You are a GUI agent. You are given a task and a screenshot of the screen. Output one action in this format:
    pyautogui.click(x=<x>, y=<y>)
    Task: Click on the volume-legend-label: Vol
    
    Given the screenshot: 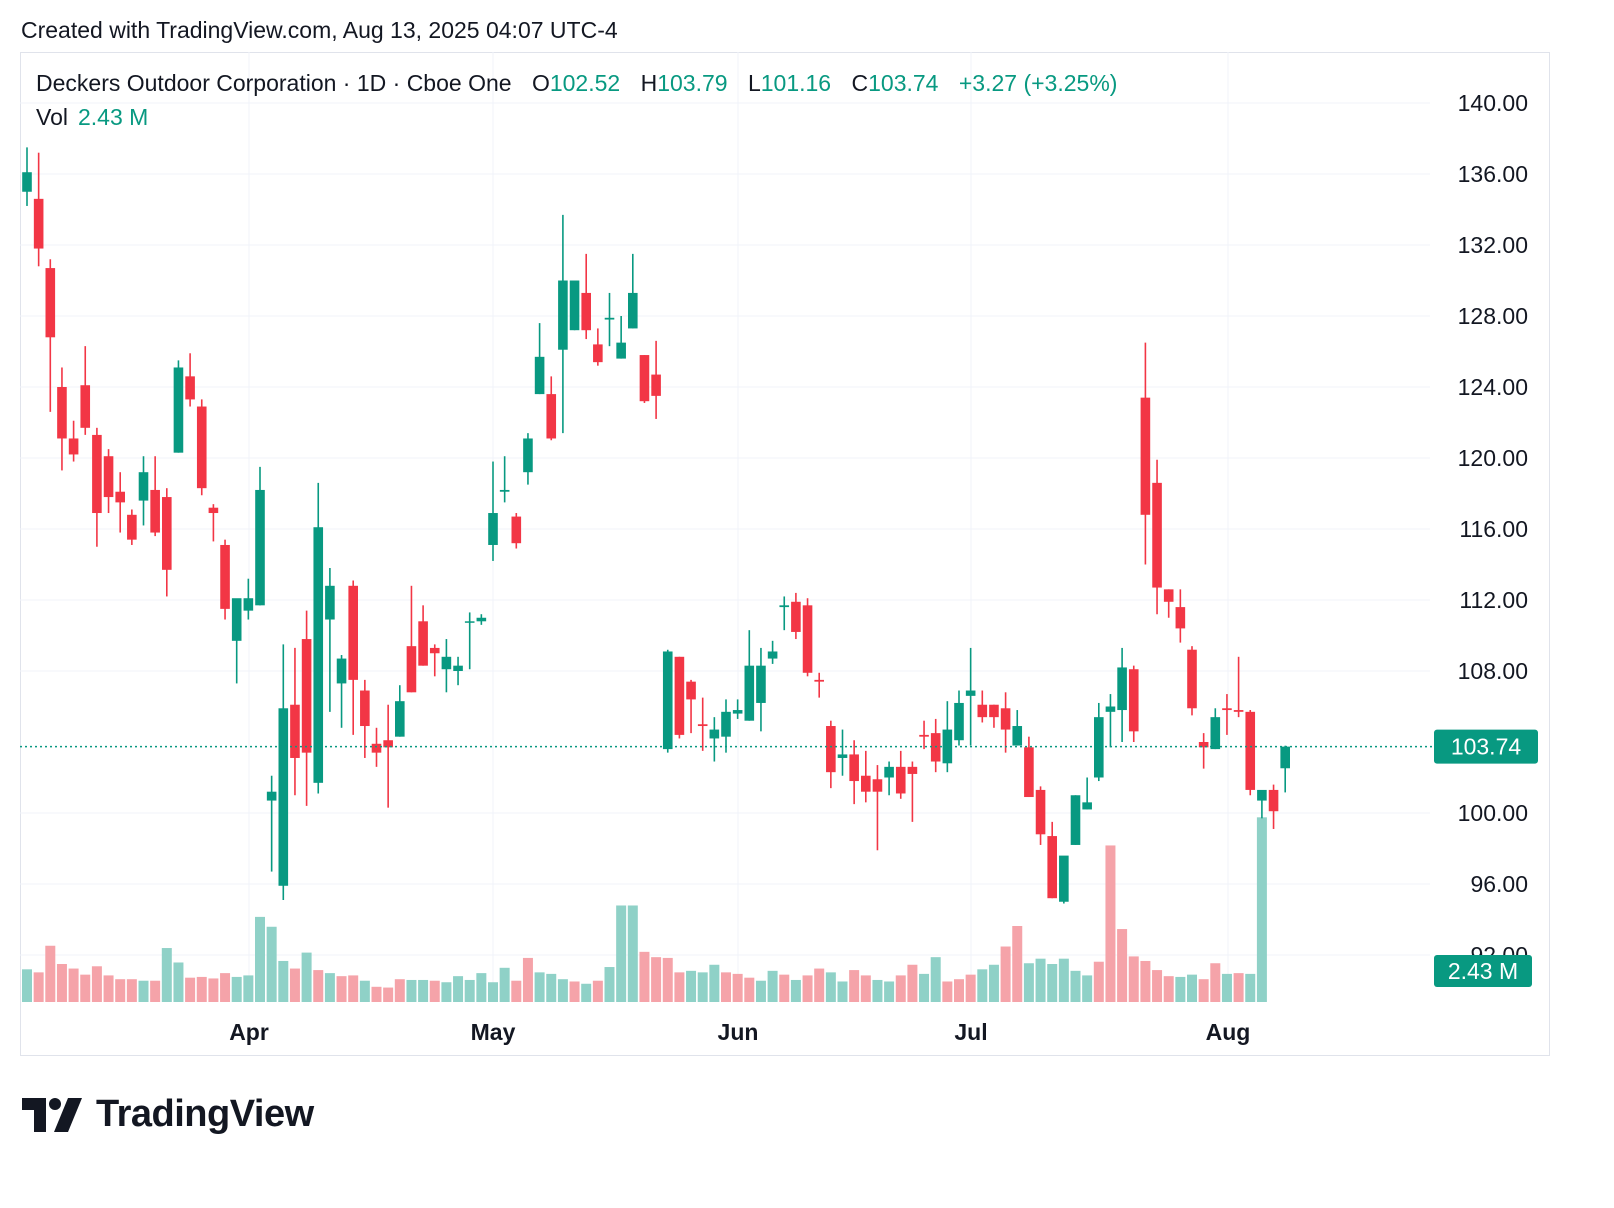 What is the action you would take?
    pyautogui.click(x=52, y=117)
    